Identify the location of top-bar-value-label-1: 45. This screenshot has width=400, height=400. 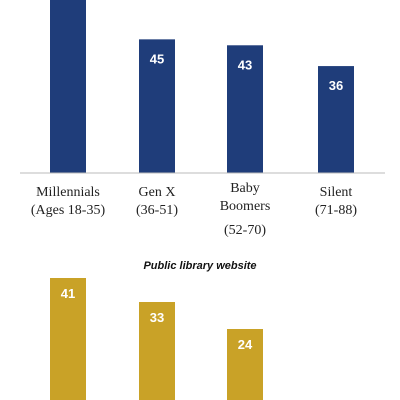
(157, 58).